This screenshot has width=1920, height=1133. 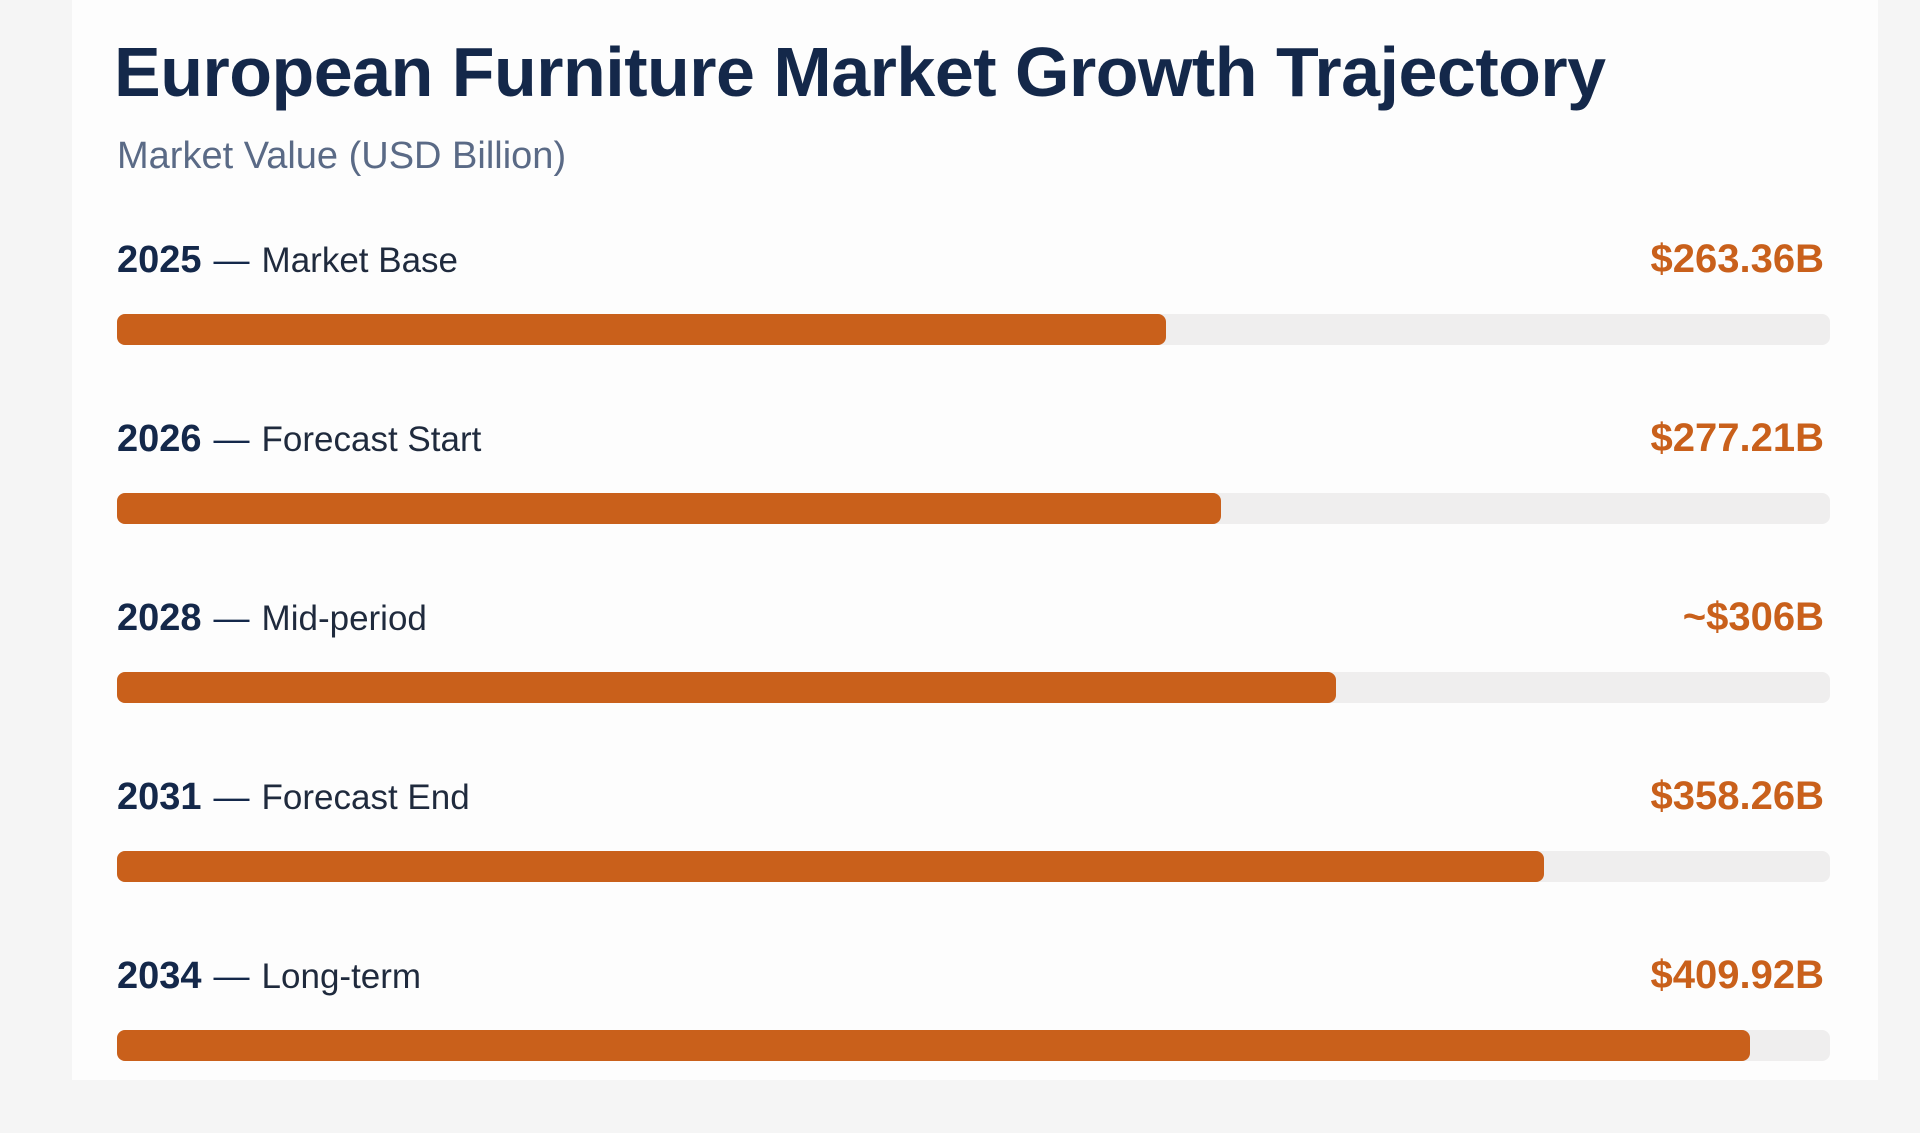 What do you see at coordinates (159, 797) in the screenshot?
I see `category-year: 2031` at bounding box center [159, 797].